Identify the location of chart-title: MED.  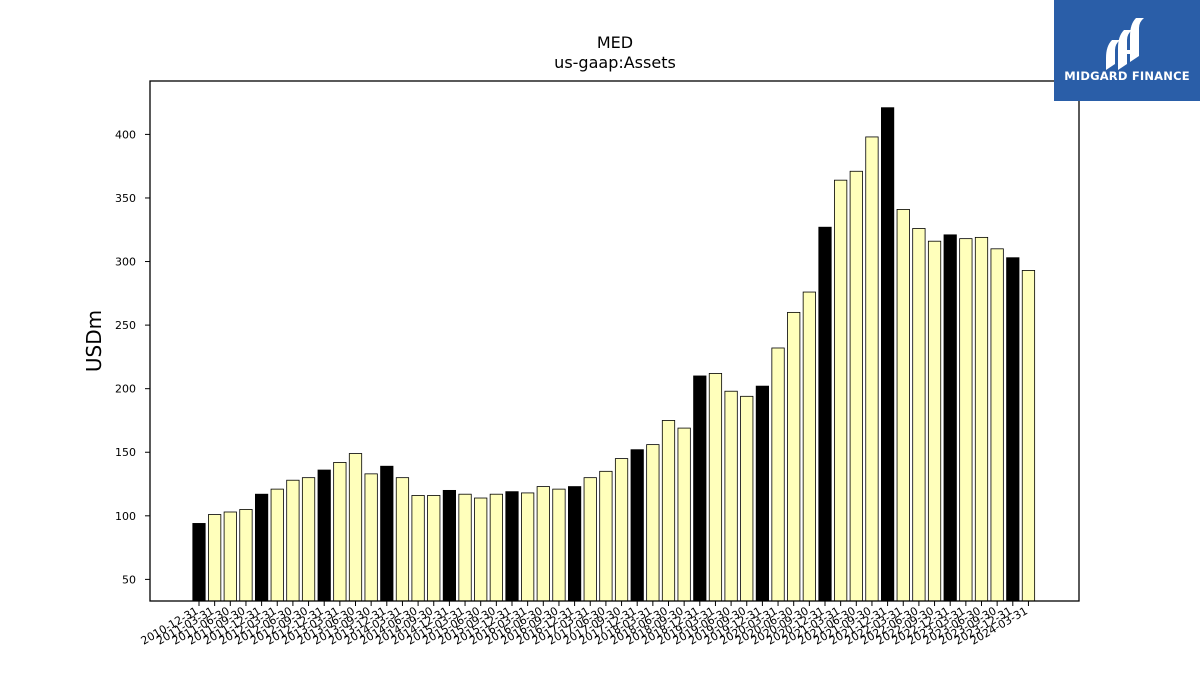
(615, 42).